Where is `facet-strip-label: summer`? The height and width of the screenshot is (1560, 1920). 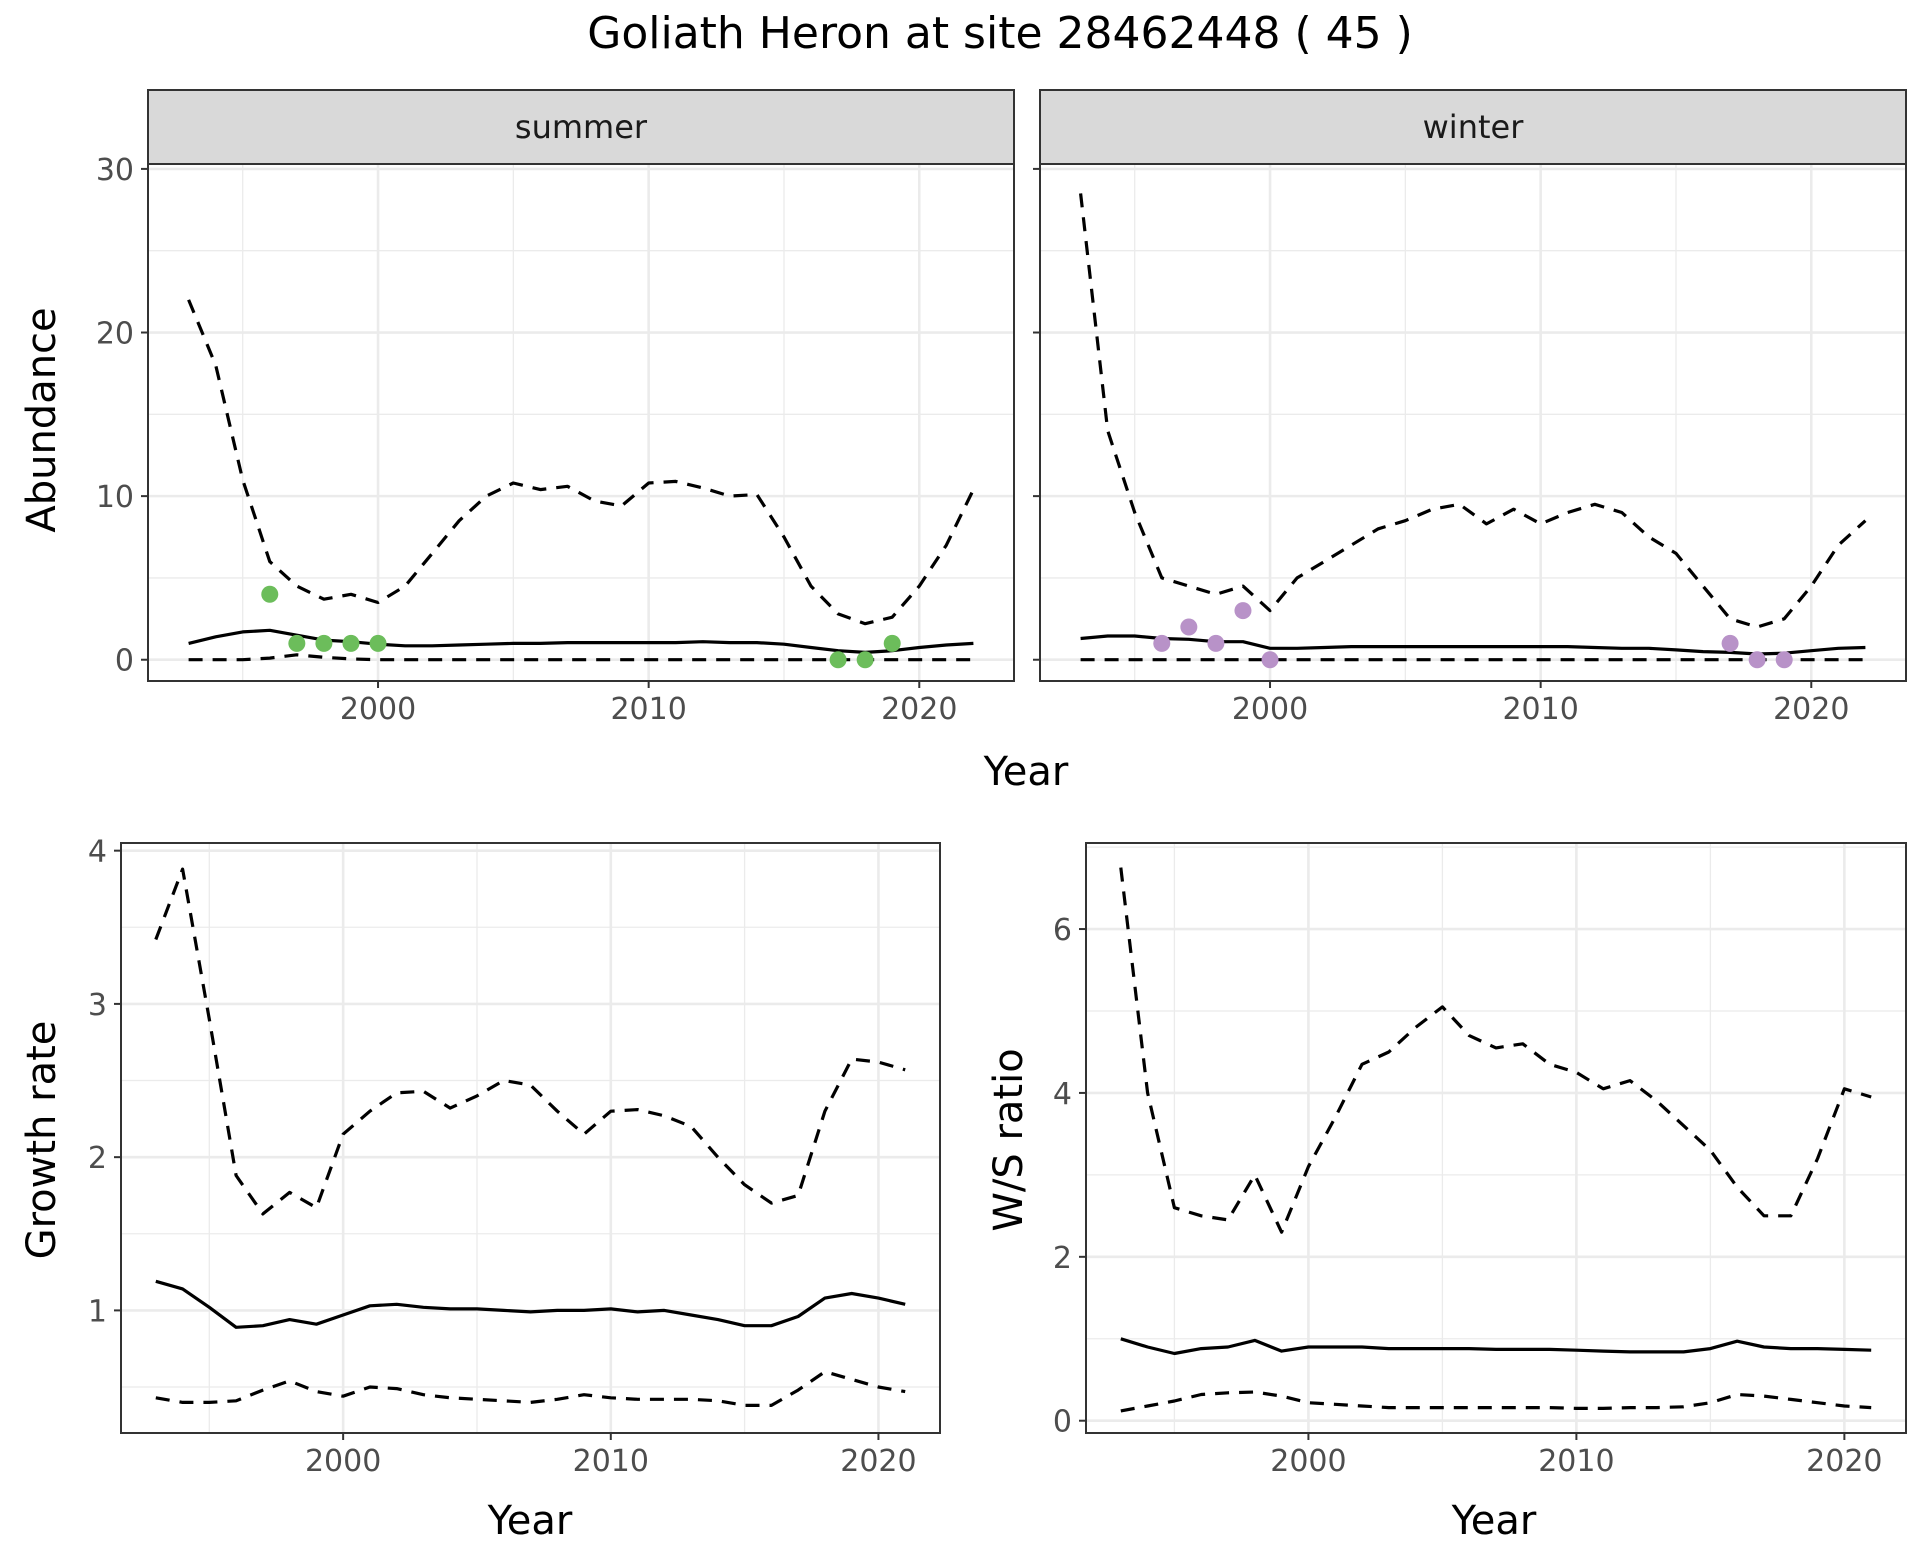 facet-strip-label: summer is located at coordinates (581, 127).